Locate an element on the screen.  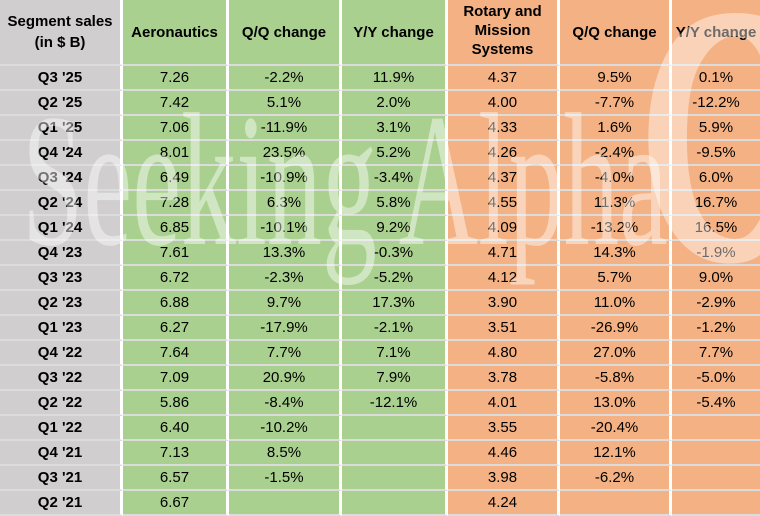
cell-rotary-mission-systems: 4.24 is located at coordinates (504, 503).